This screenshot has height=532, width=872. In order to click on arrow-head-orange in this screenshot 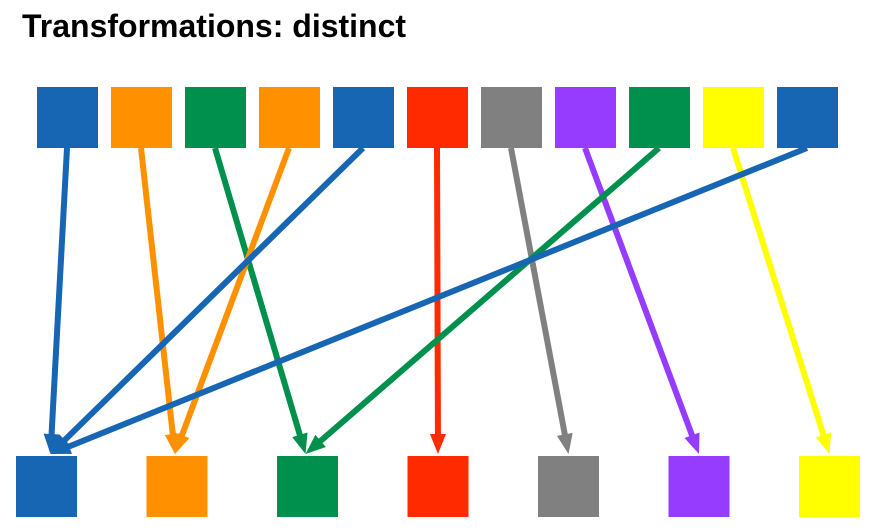, I will do `click(182, 443)`.